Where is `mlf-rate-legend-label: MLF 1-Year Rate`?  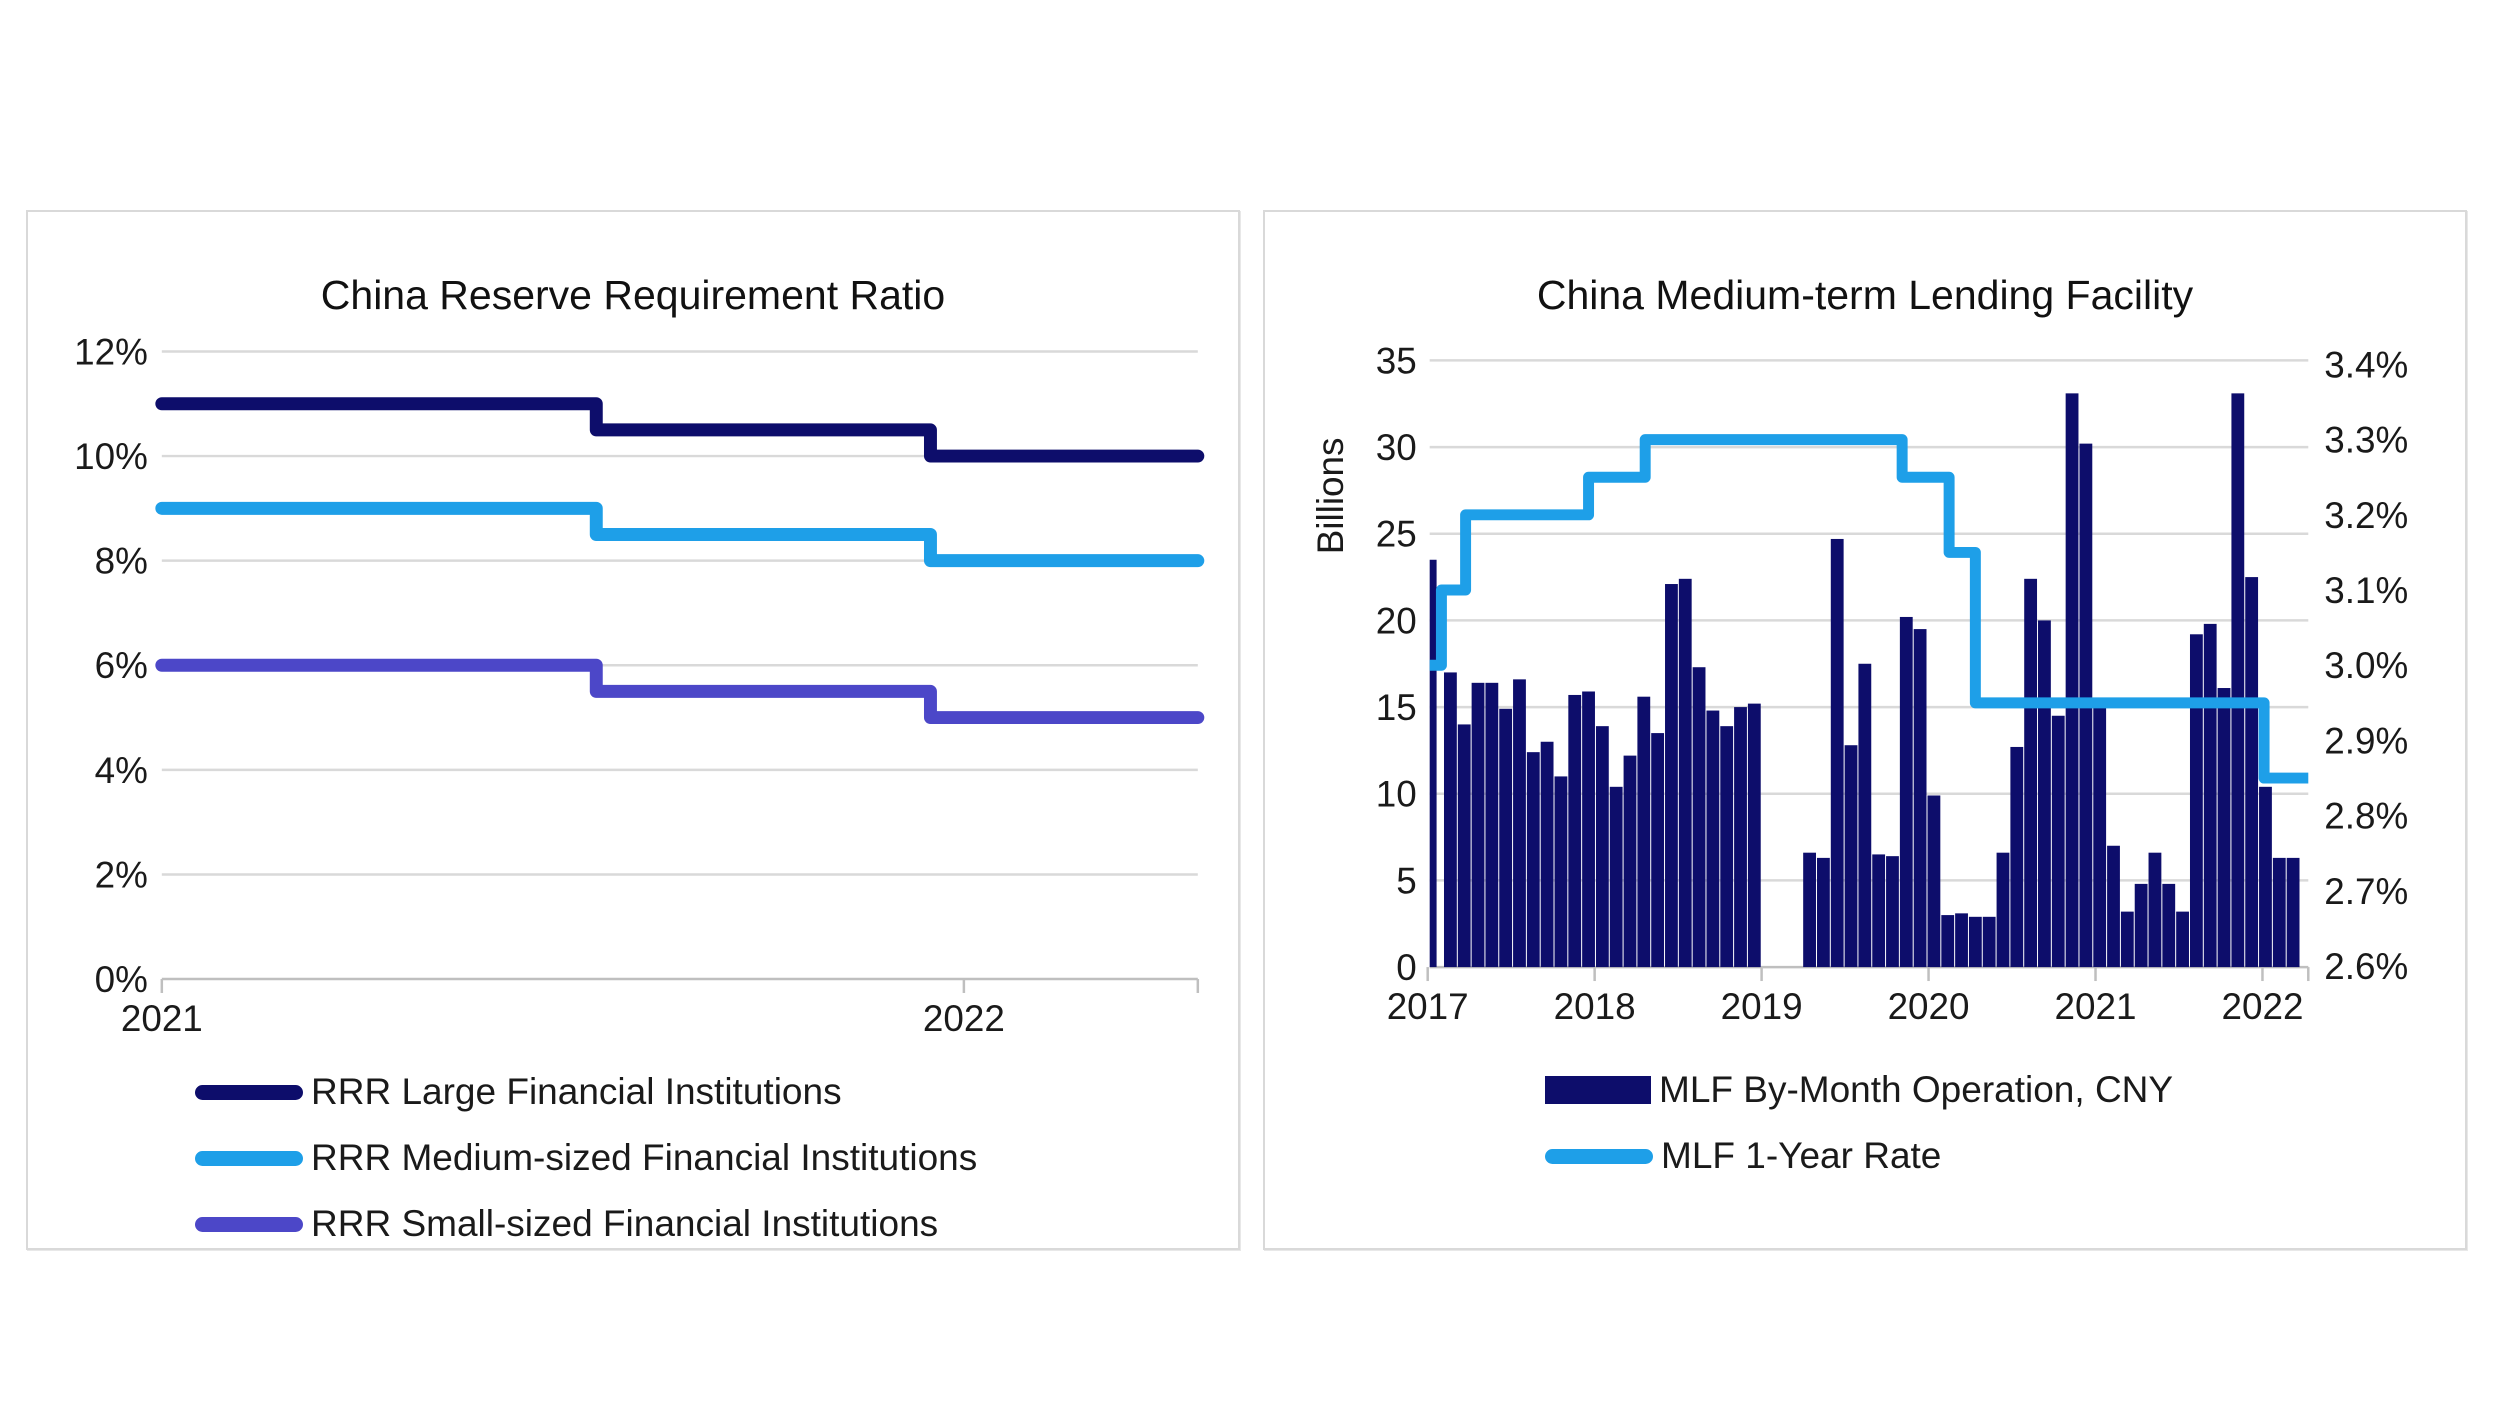
mlf-rate-legend-label: MLF 1-Year Rate is located at coordinates (1801, 1155).